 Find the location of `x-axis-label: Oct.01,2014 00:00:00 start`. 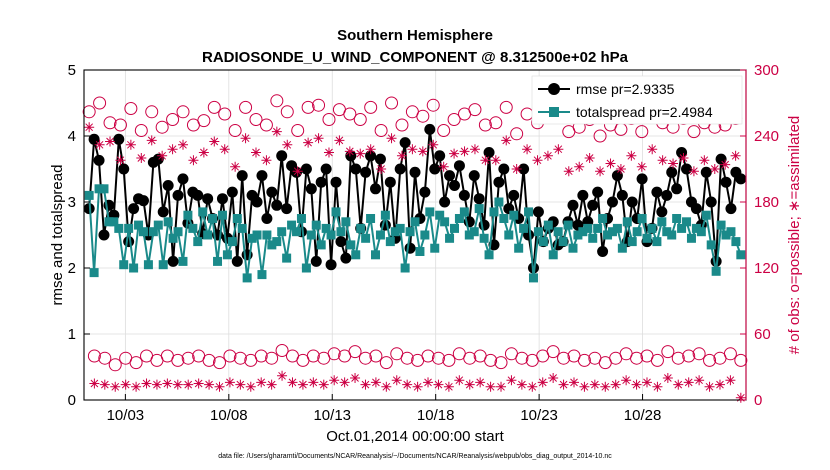

x-axis-label: Oct.01,2014 00:00:00 start is located at coordinates (415, 436).